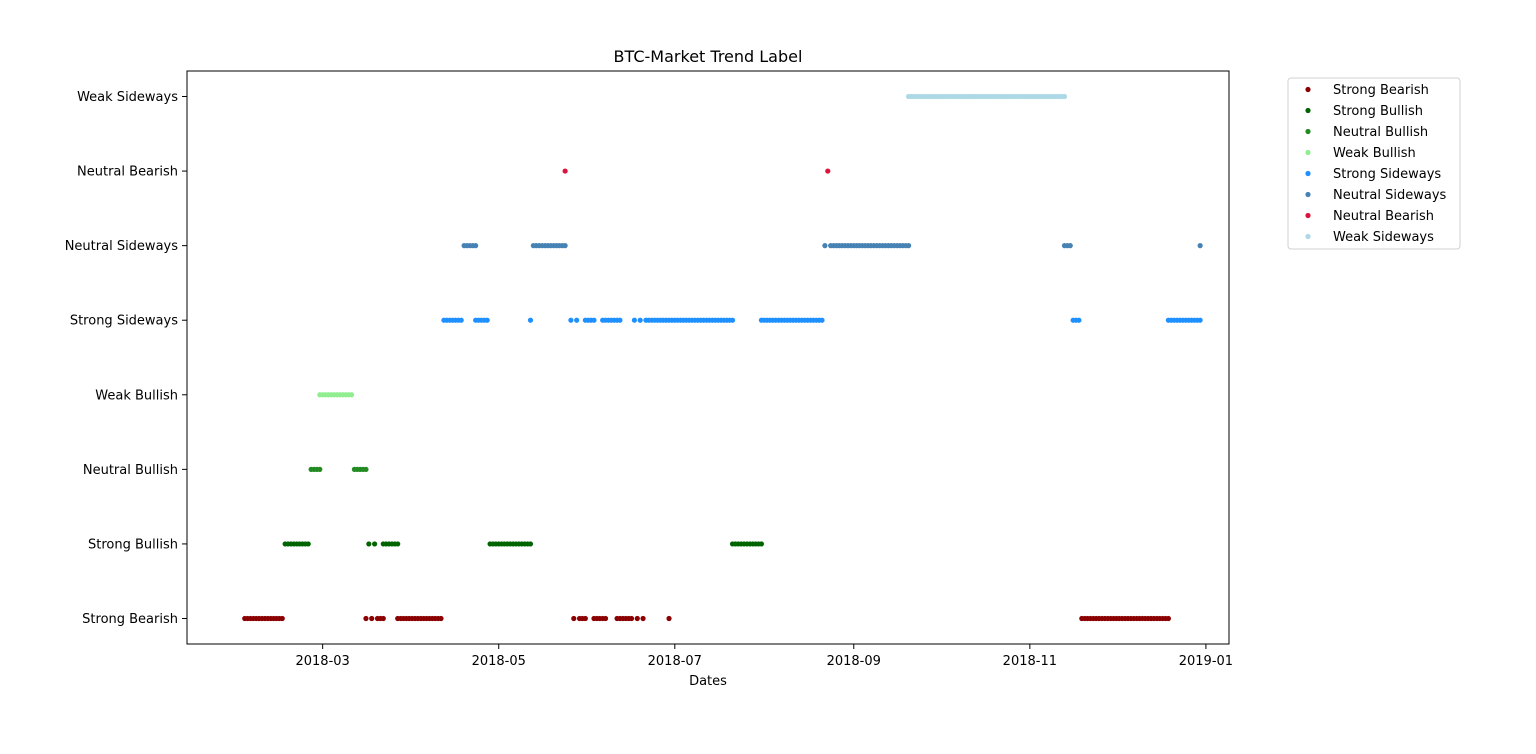 This screenshot has height=754, width=1536. What do you see at coordinates (854, 661) in the screenshot?
I see `x-tick-label: 2018-09` at bounding box center [854, 661].